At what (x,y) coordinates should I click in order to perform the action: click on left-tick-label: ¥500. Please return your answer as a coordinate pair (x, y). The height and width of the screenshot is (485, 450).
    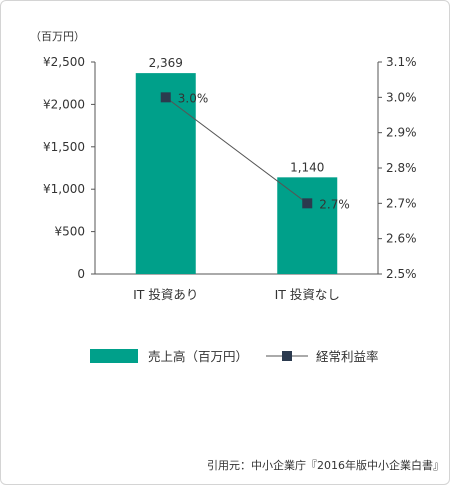
    Looking at the image, I should click on (69, 232).